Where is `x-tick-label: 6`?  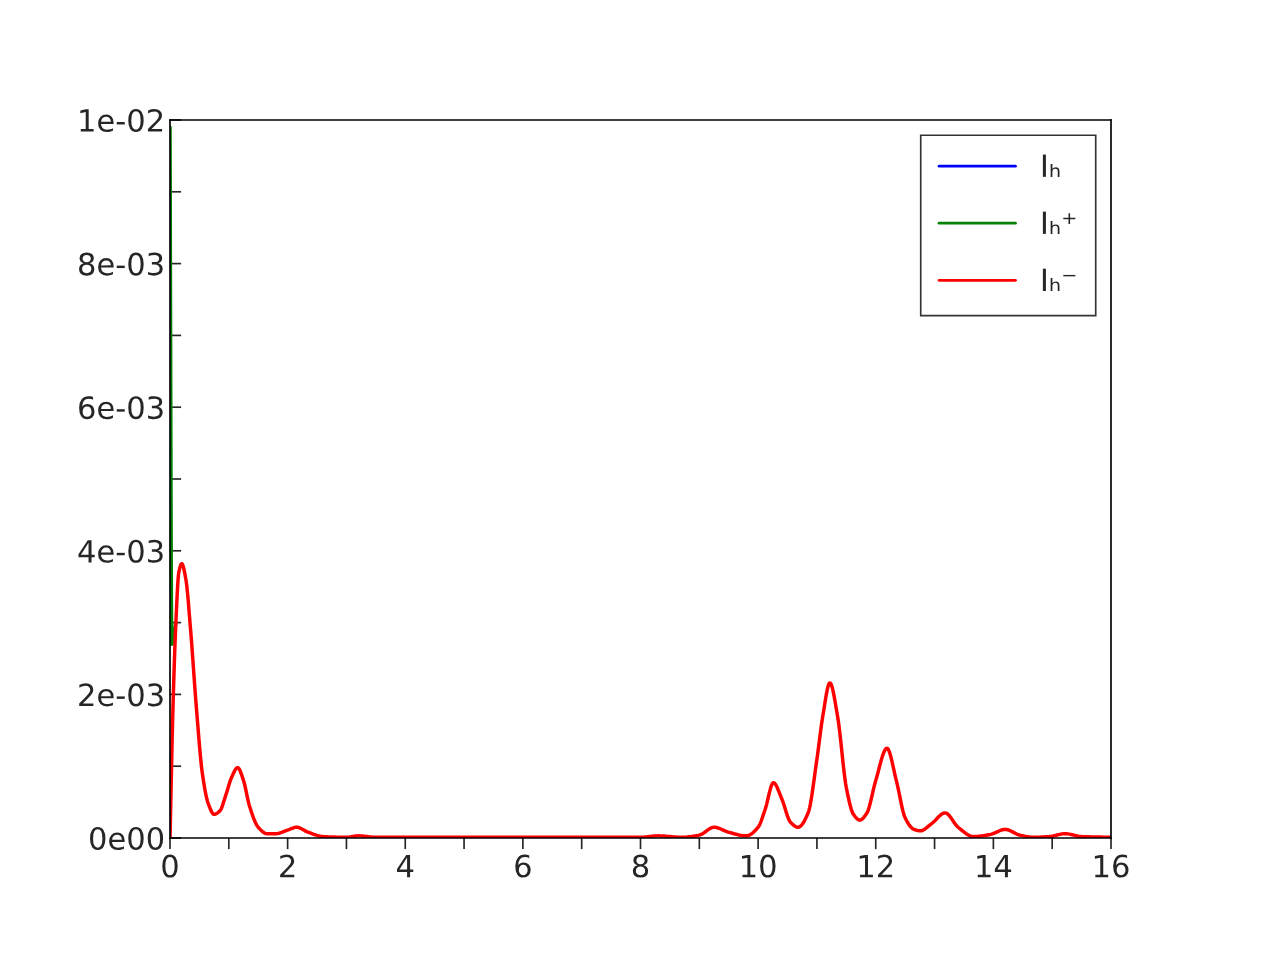
x-tick-label: 6 is located at coordinates (523, 866).